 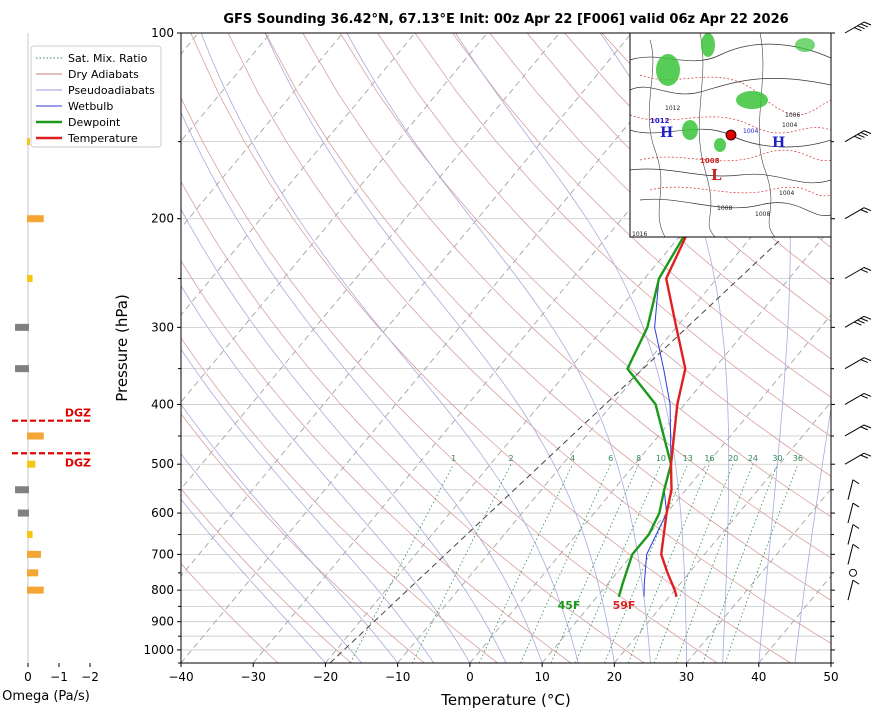 I want to click on mixing-ratio-label: 20, so click(x=733, y=458).